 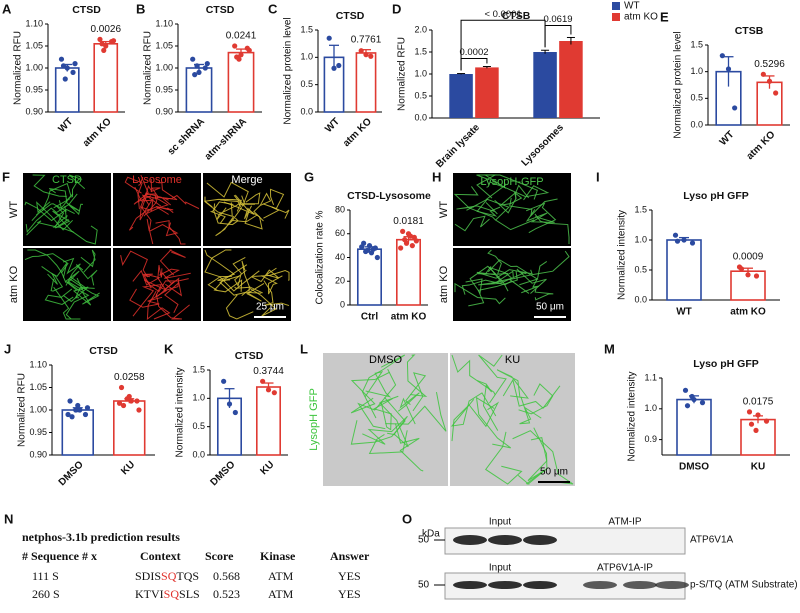 I want to click on column-label: CTSD, so click(x=67, y=180).